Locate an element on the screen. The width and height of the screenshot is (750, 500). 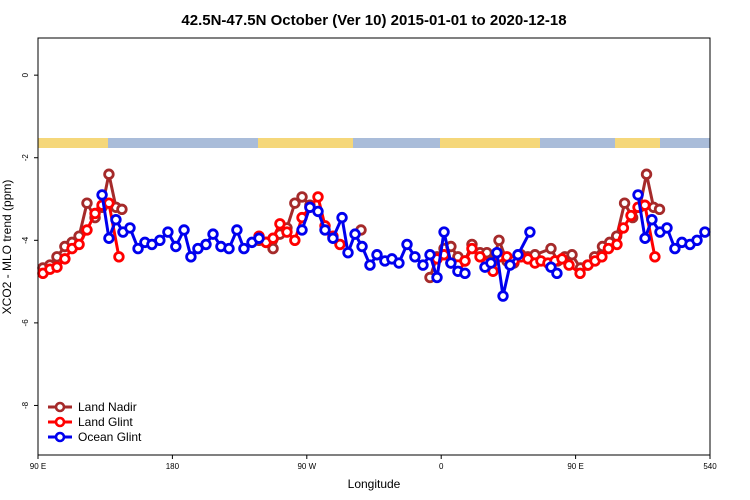
x-tick-label: 180 is located at coordinates (173, 466).